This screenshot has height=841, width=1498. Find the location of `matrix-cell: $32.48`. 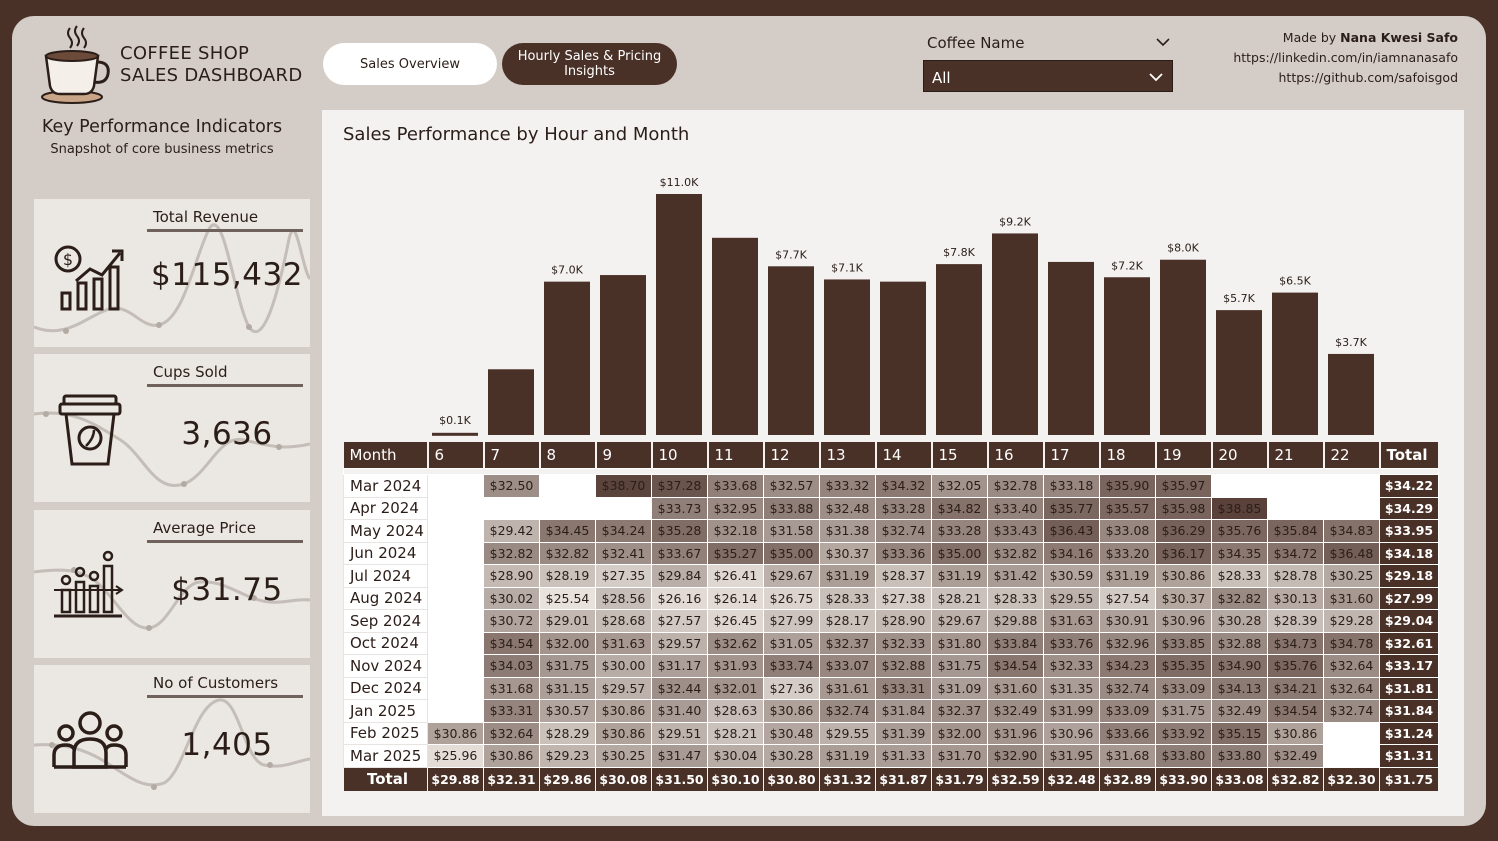

matrix-cell: $32.48 is located at coordinates (847, 508).